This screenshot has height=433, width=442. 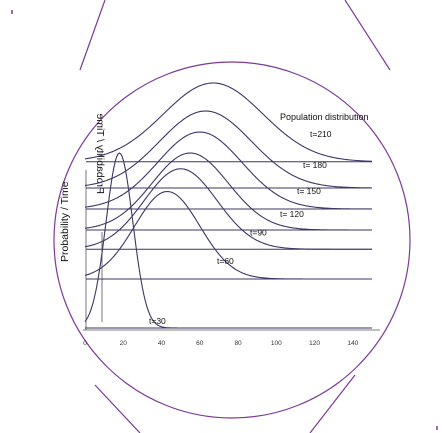 I want to click on series-label: t= 180, so click(x=315, y=165).